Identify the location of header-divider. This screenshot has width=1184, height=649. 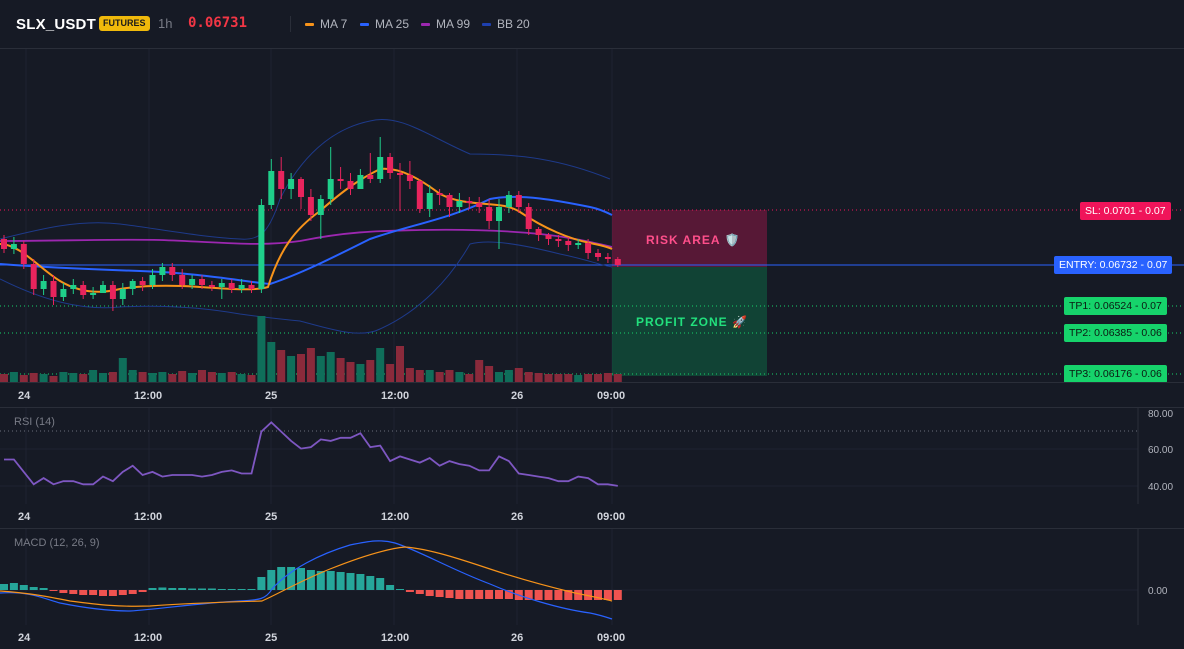
(290, 24).